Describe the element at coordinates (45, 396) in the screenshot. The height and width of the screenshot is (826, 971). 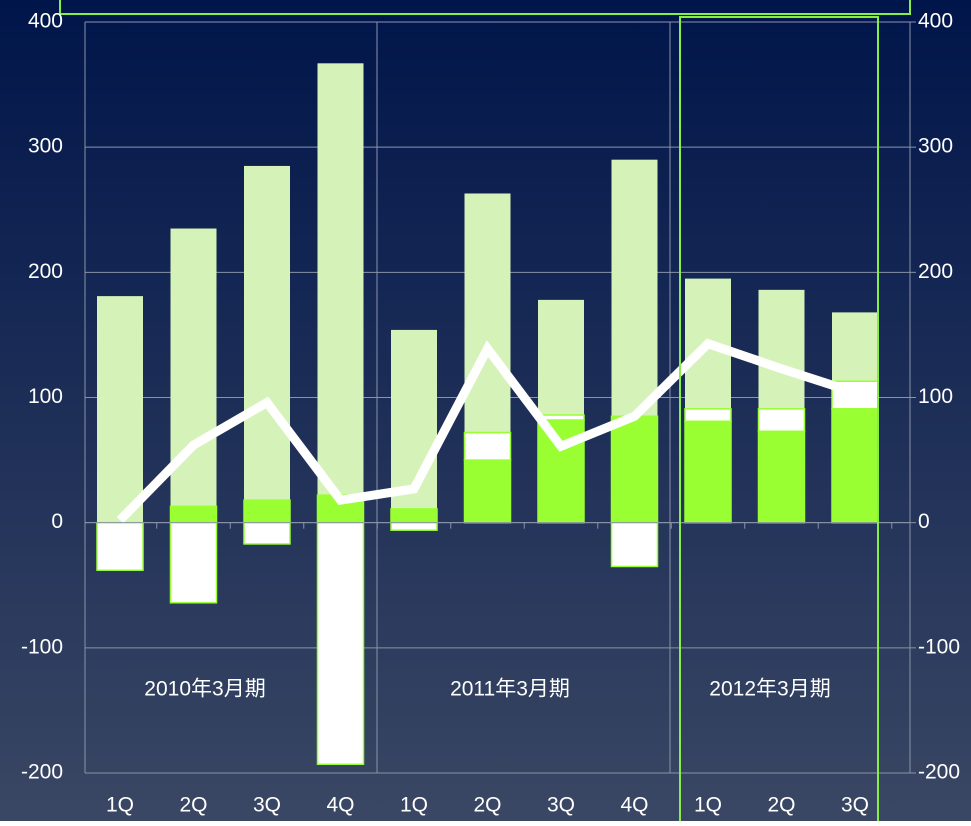
I see `y-tick-label: 100` at that location.